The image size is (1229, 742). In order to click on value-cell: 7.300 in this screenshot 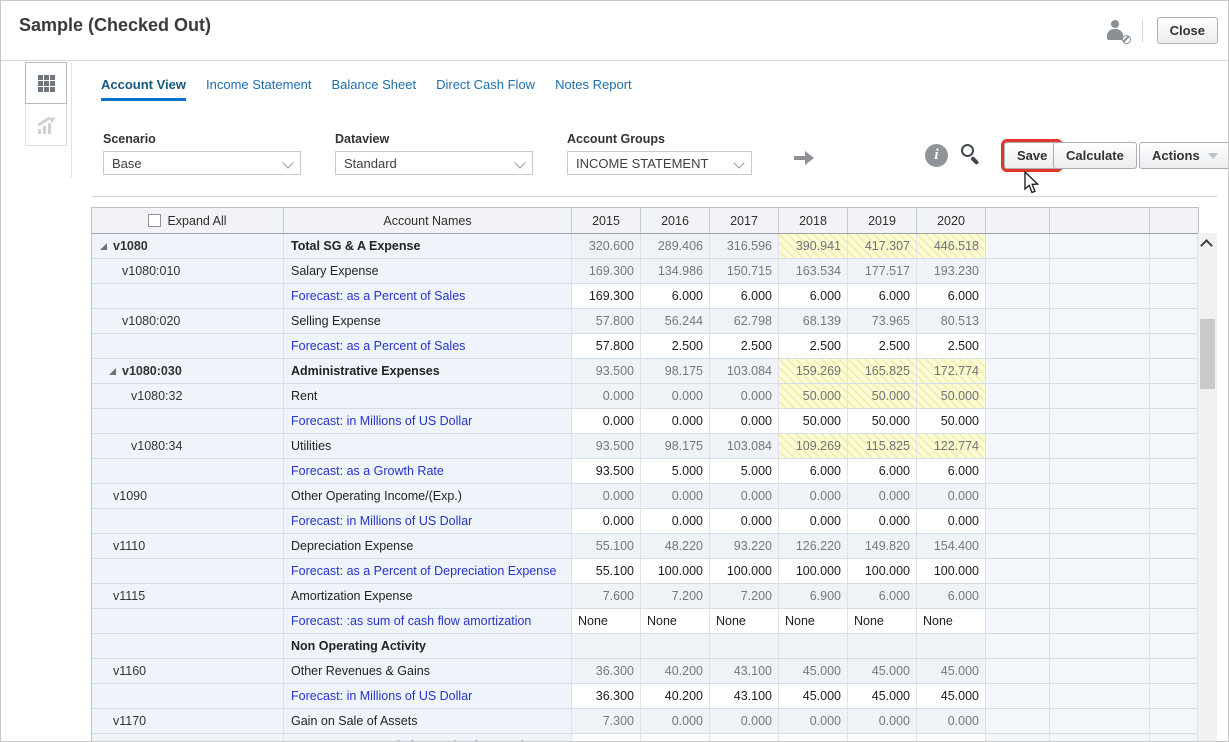, I will do `click(606, 737)`.